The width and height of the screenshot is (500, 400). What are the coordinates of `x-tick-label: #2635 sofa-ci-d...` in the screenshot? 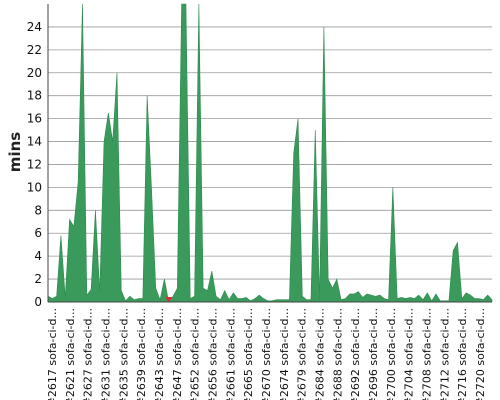 It's located at (123, 354).